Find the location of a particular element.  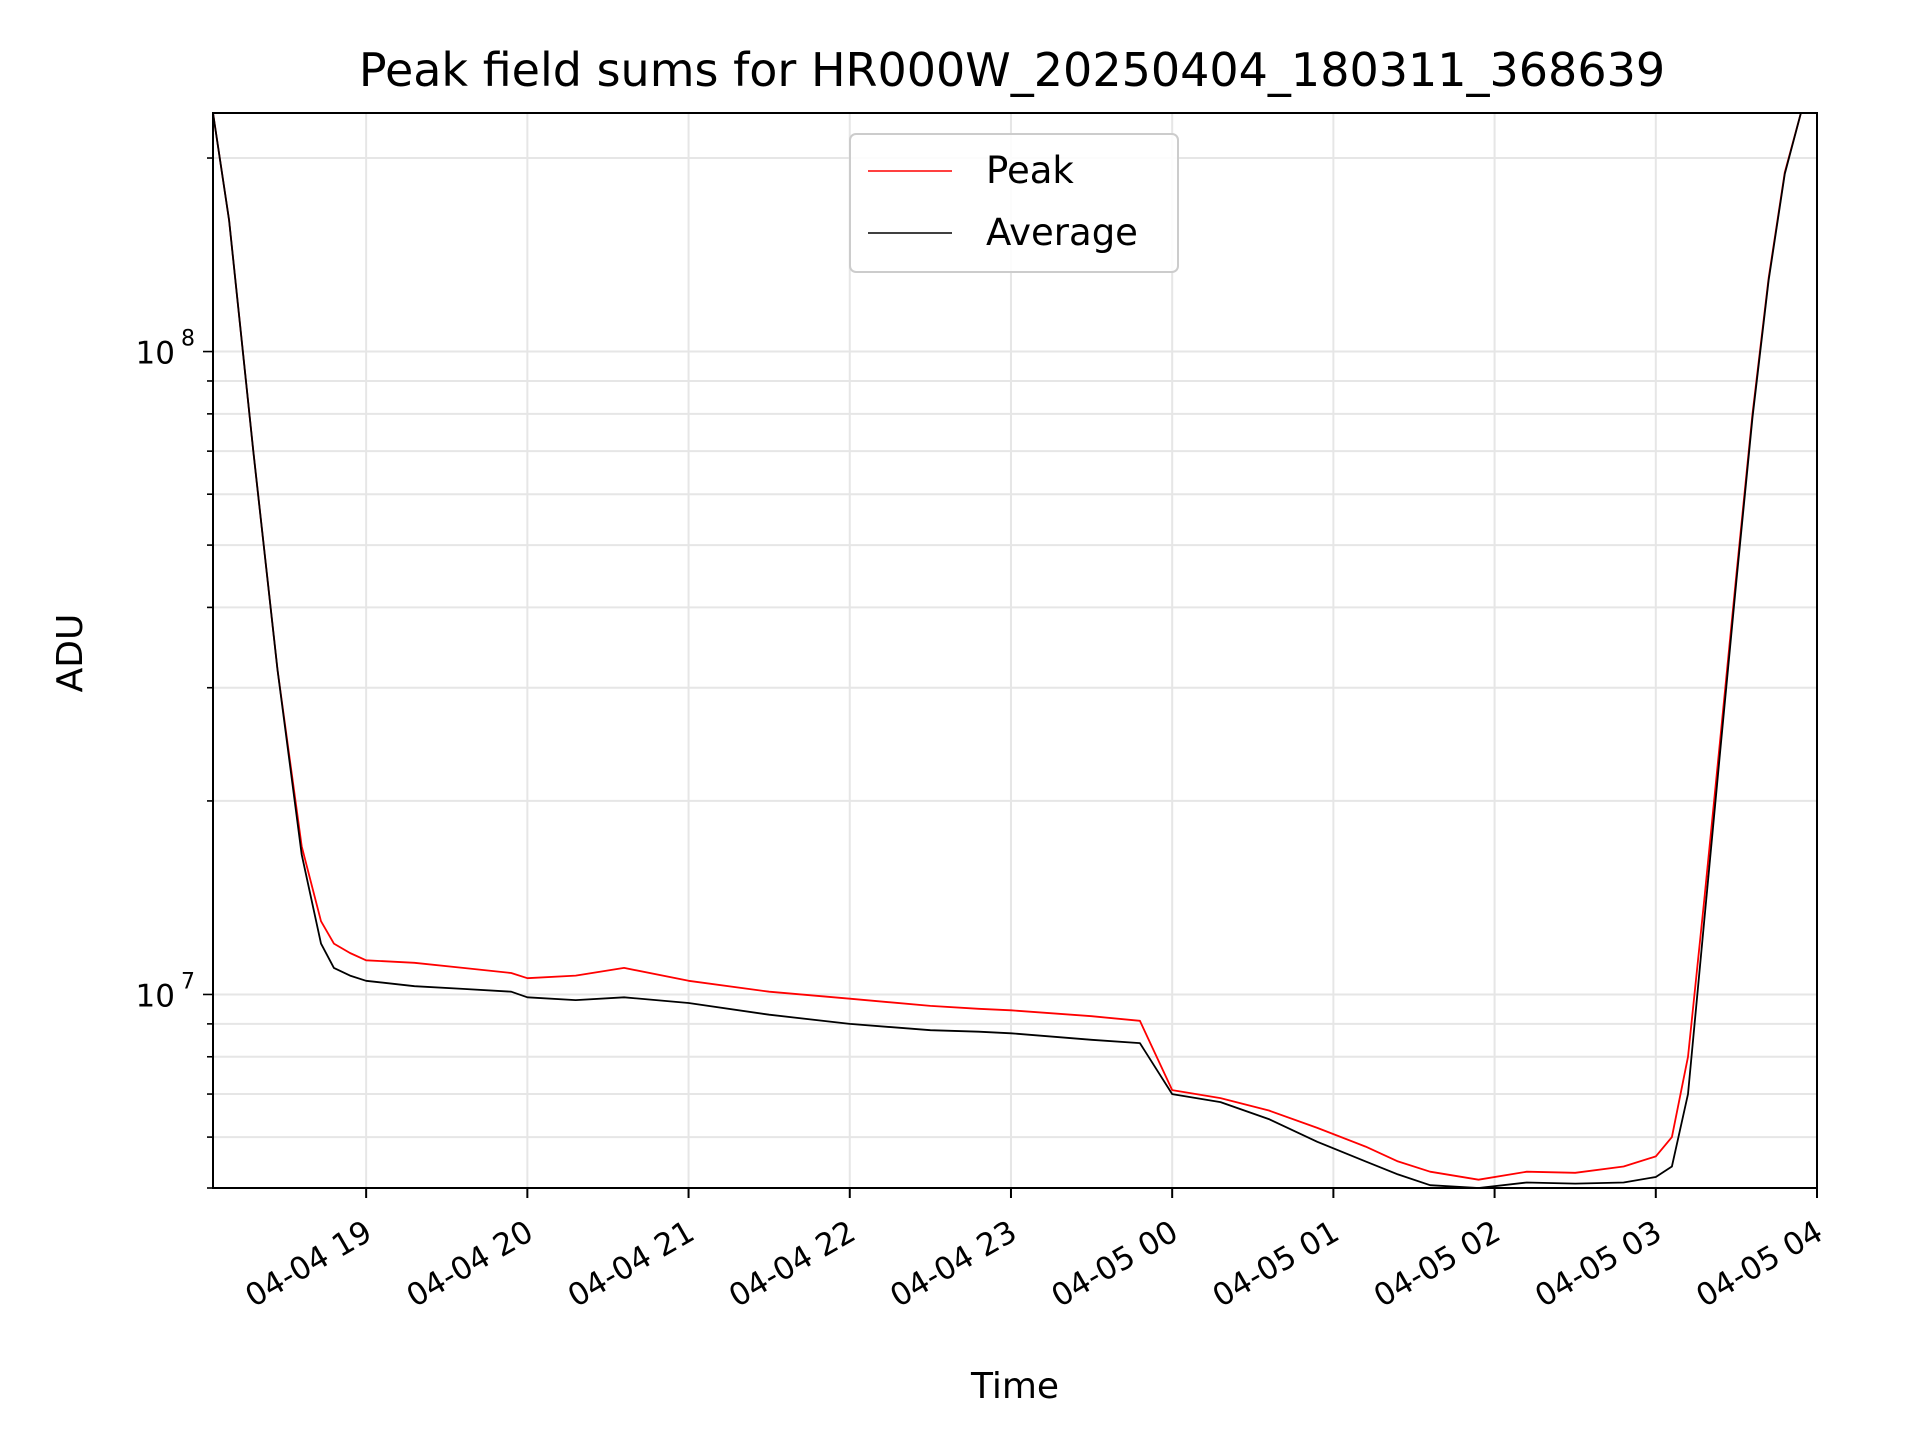

legend-box is located at coordinates (1014, 203).